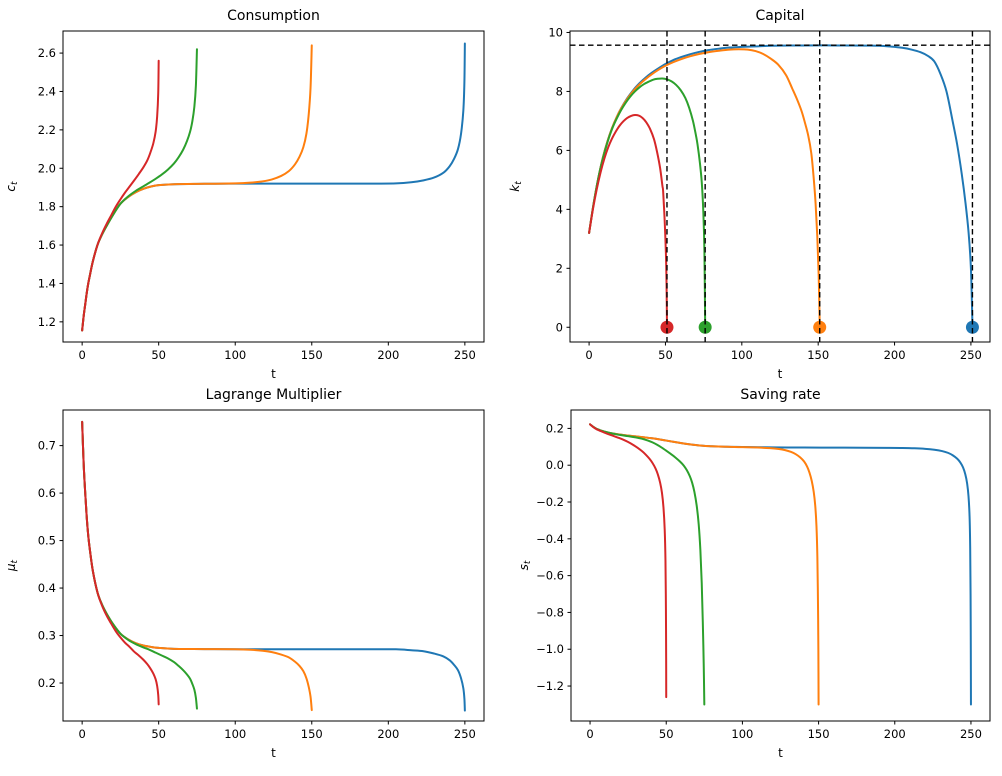 The width and height of the screenshot is (1002, 776). I want to click on consumption-x-tick-label: 50, so click(158, 355).